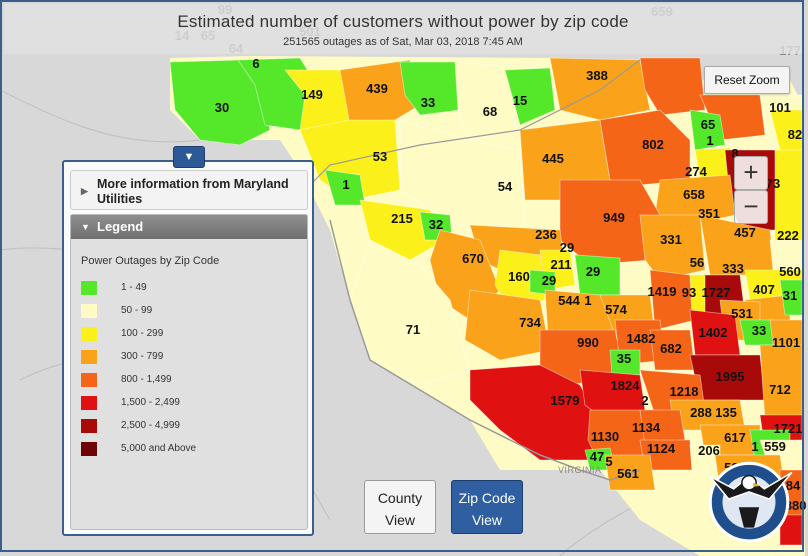 This screenshot has width=808, height=556. I want to click on zip-outage-count: 439, so click(377, 88).